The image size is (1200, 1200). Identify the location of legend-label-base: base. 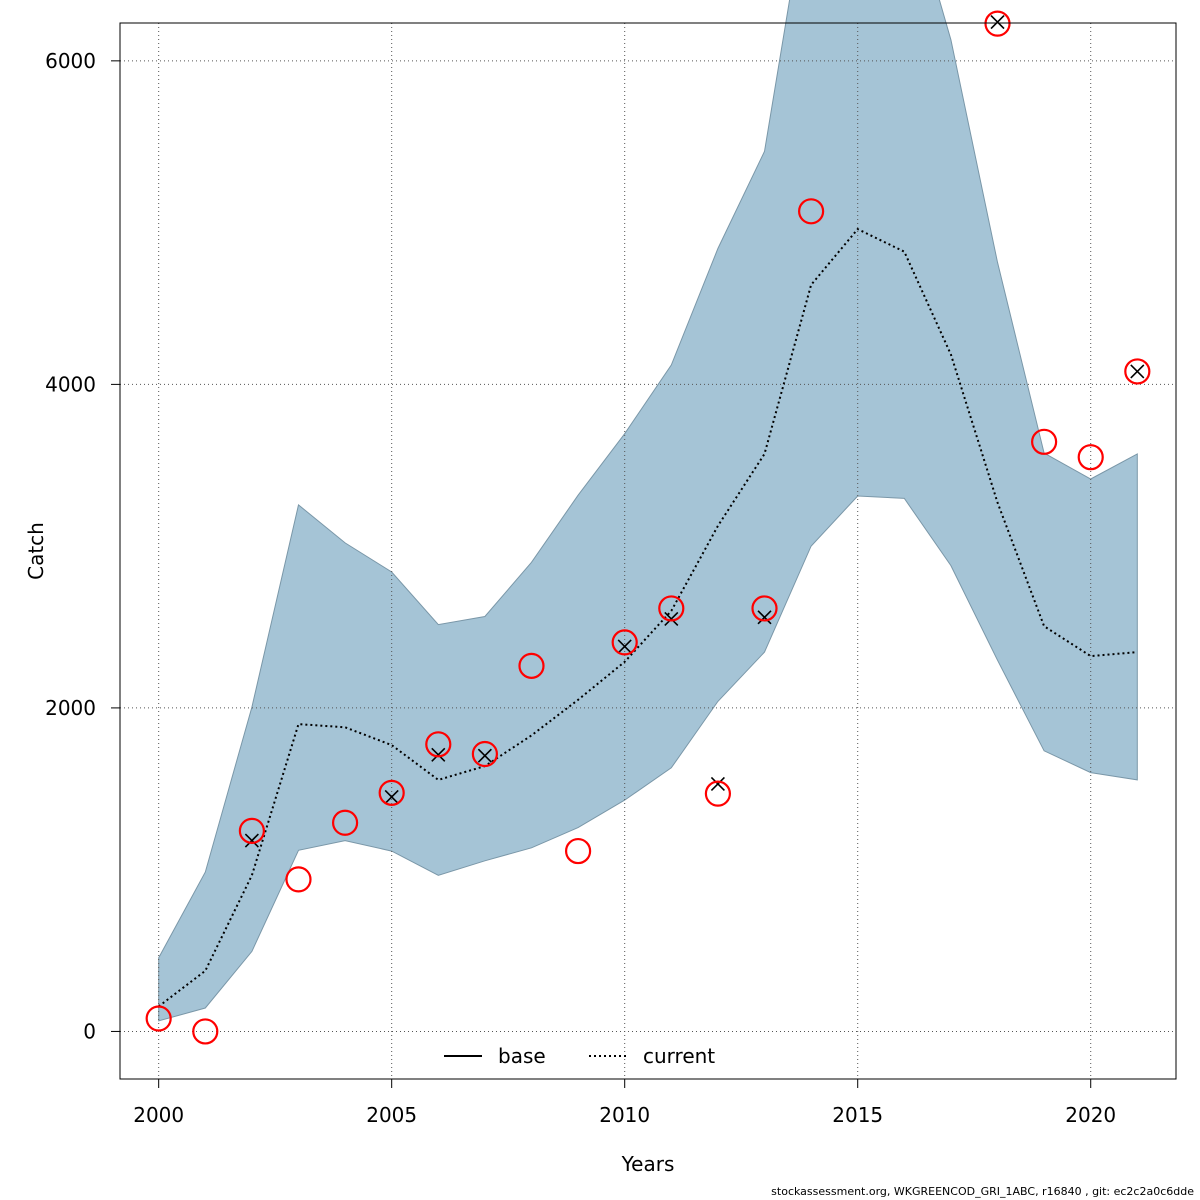
(522, 1056).